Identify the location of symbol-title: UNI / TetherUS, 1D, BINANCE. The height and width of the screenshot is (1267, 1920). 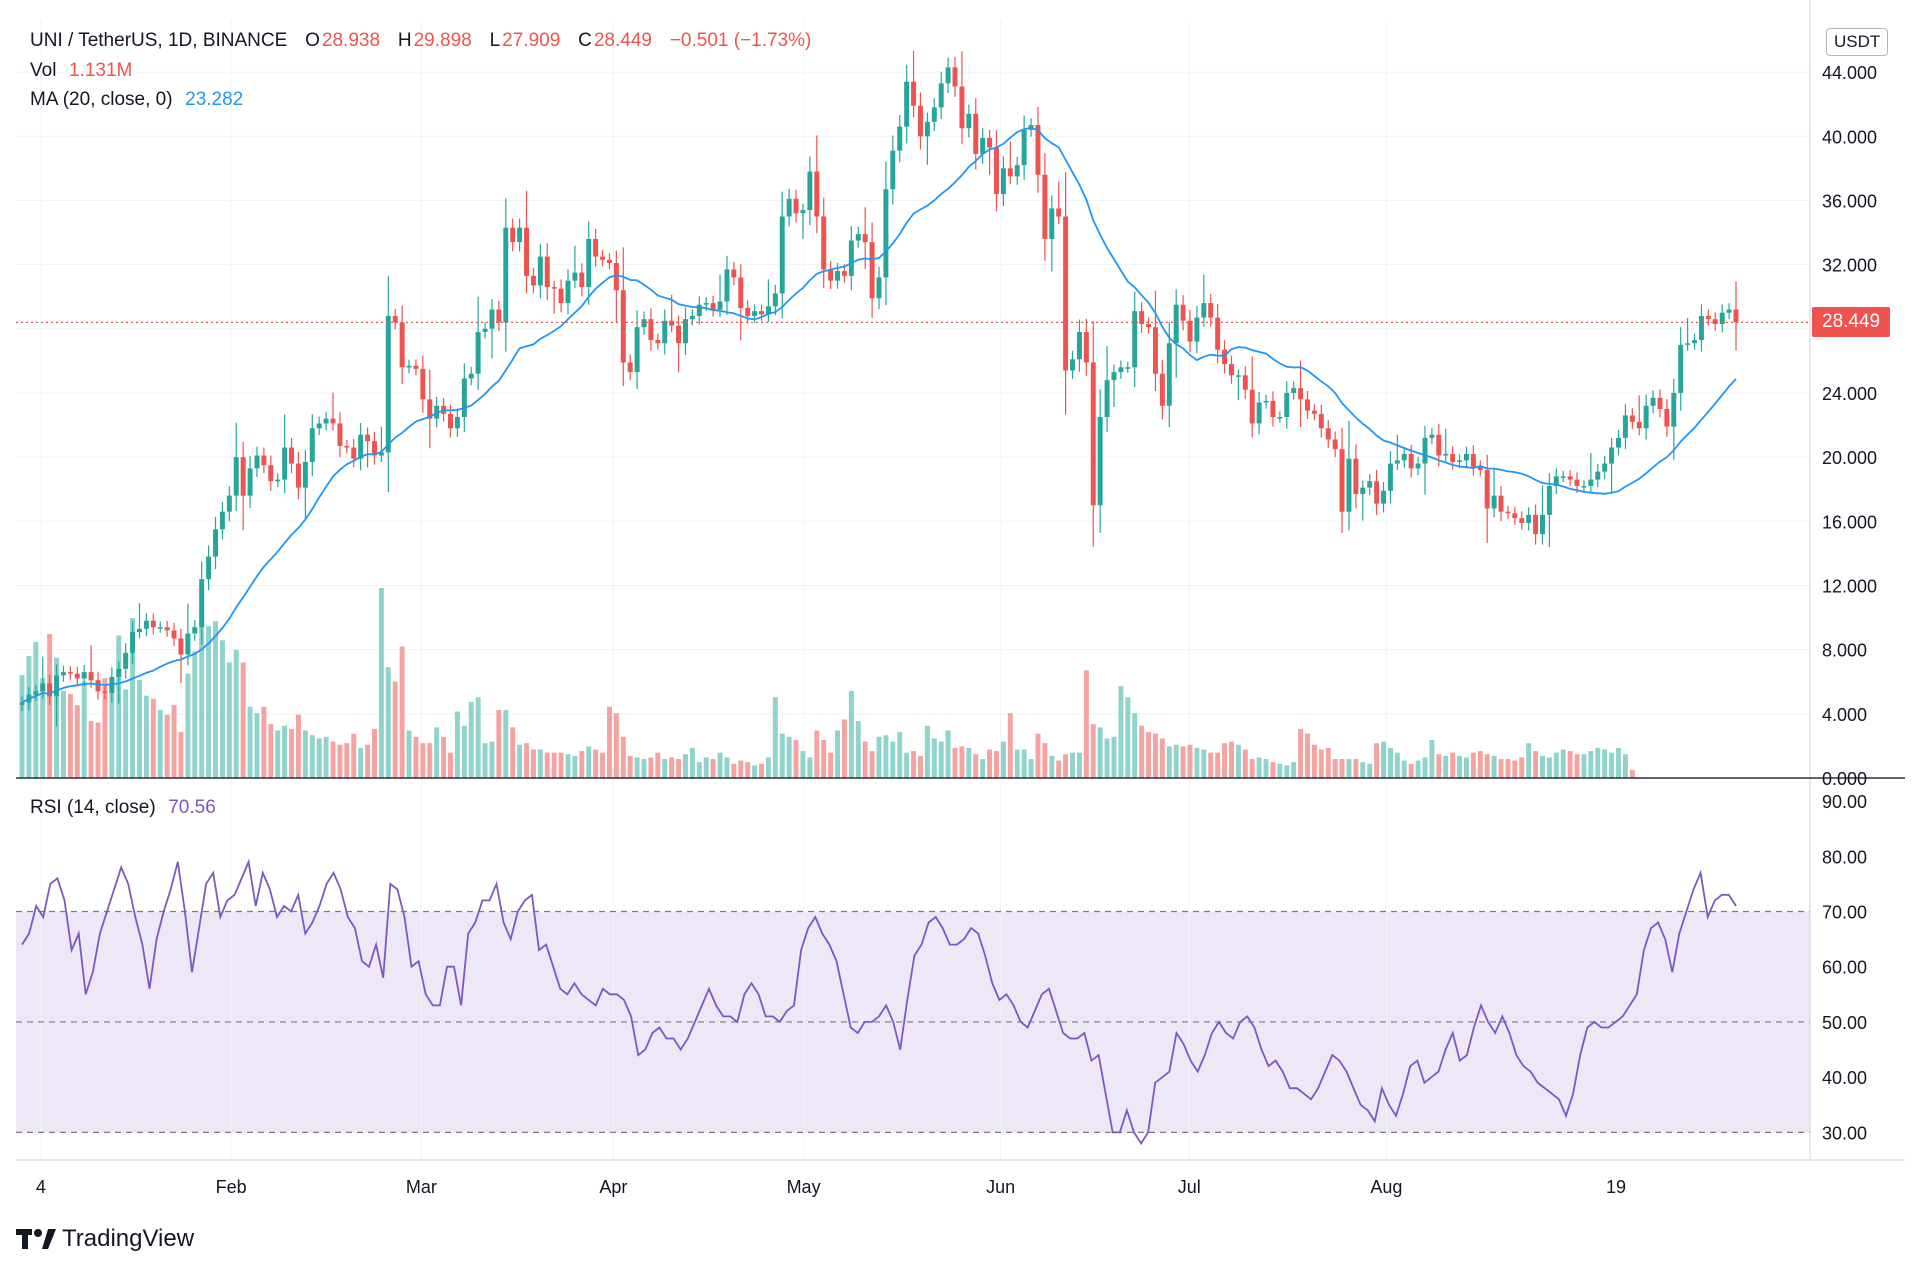
(159, 40).